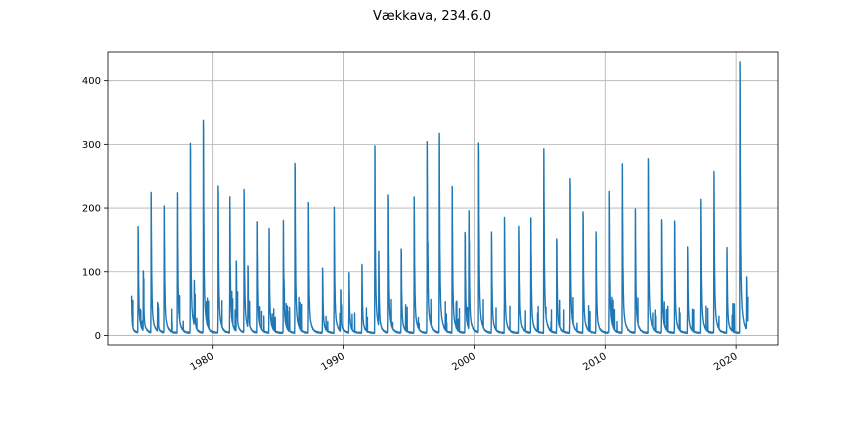  What do you see at coordinates (98, 336) in the screenshot?
I see `y-tick-label: 0` at bounding box center [98, 336].